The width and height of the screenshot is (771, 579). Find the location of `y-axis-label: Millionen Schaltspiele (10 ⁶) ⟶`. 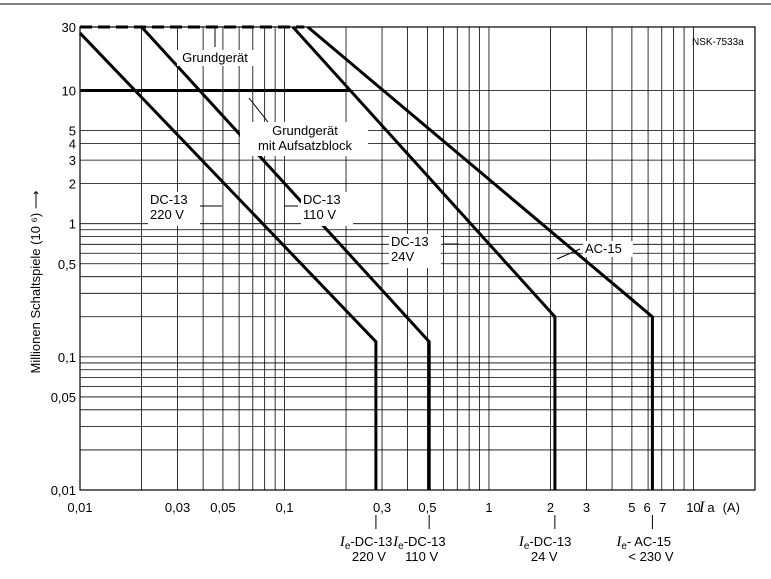

y-axis-label: Millionen Schaltspiele (10 ⁶) ⟶ is located at coordinates (35, 282).